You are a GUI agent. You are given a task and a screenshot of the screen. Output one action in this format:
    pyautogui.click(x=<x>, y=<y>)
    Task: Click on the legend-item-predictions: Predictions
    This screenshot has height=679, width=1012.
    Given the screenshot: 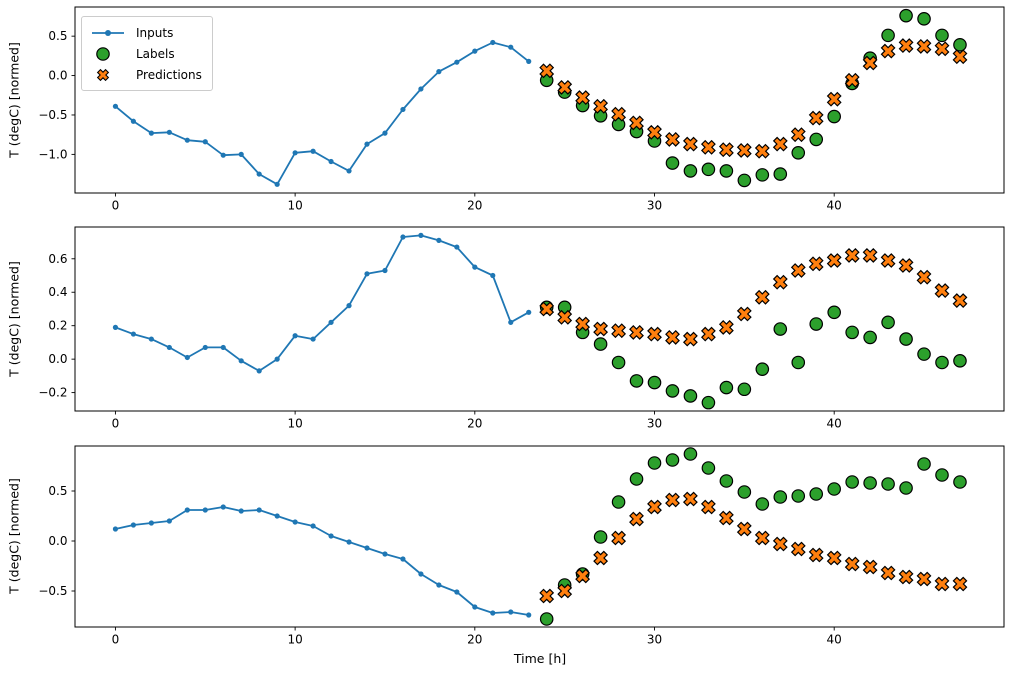 What is the action you would take?
    pyautogui.click(x=146, y=74)
    